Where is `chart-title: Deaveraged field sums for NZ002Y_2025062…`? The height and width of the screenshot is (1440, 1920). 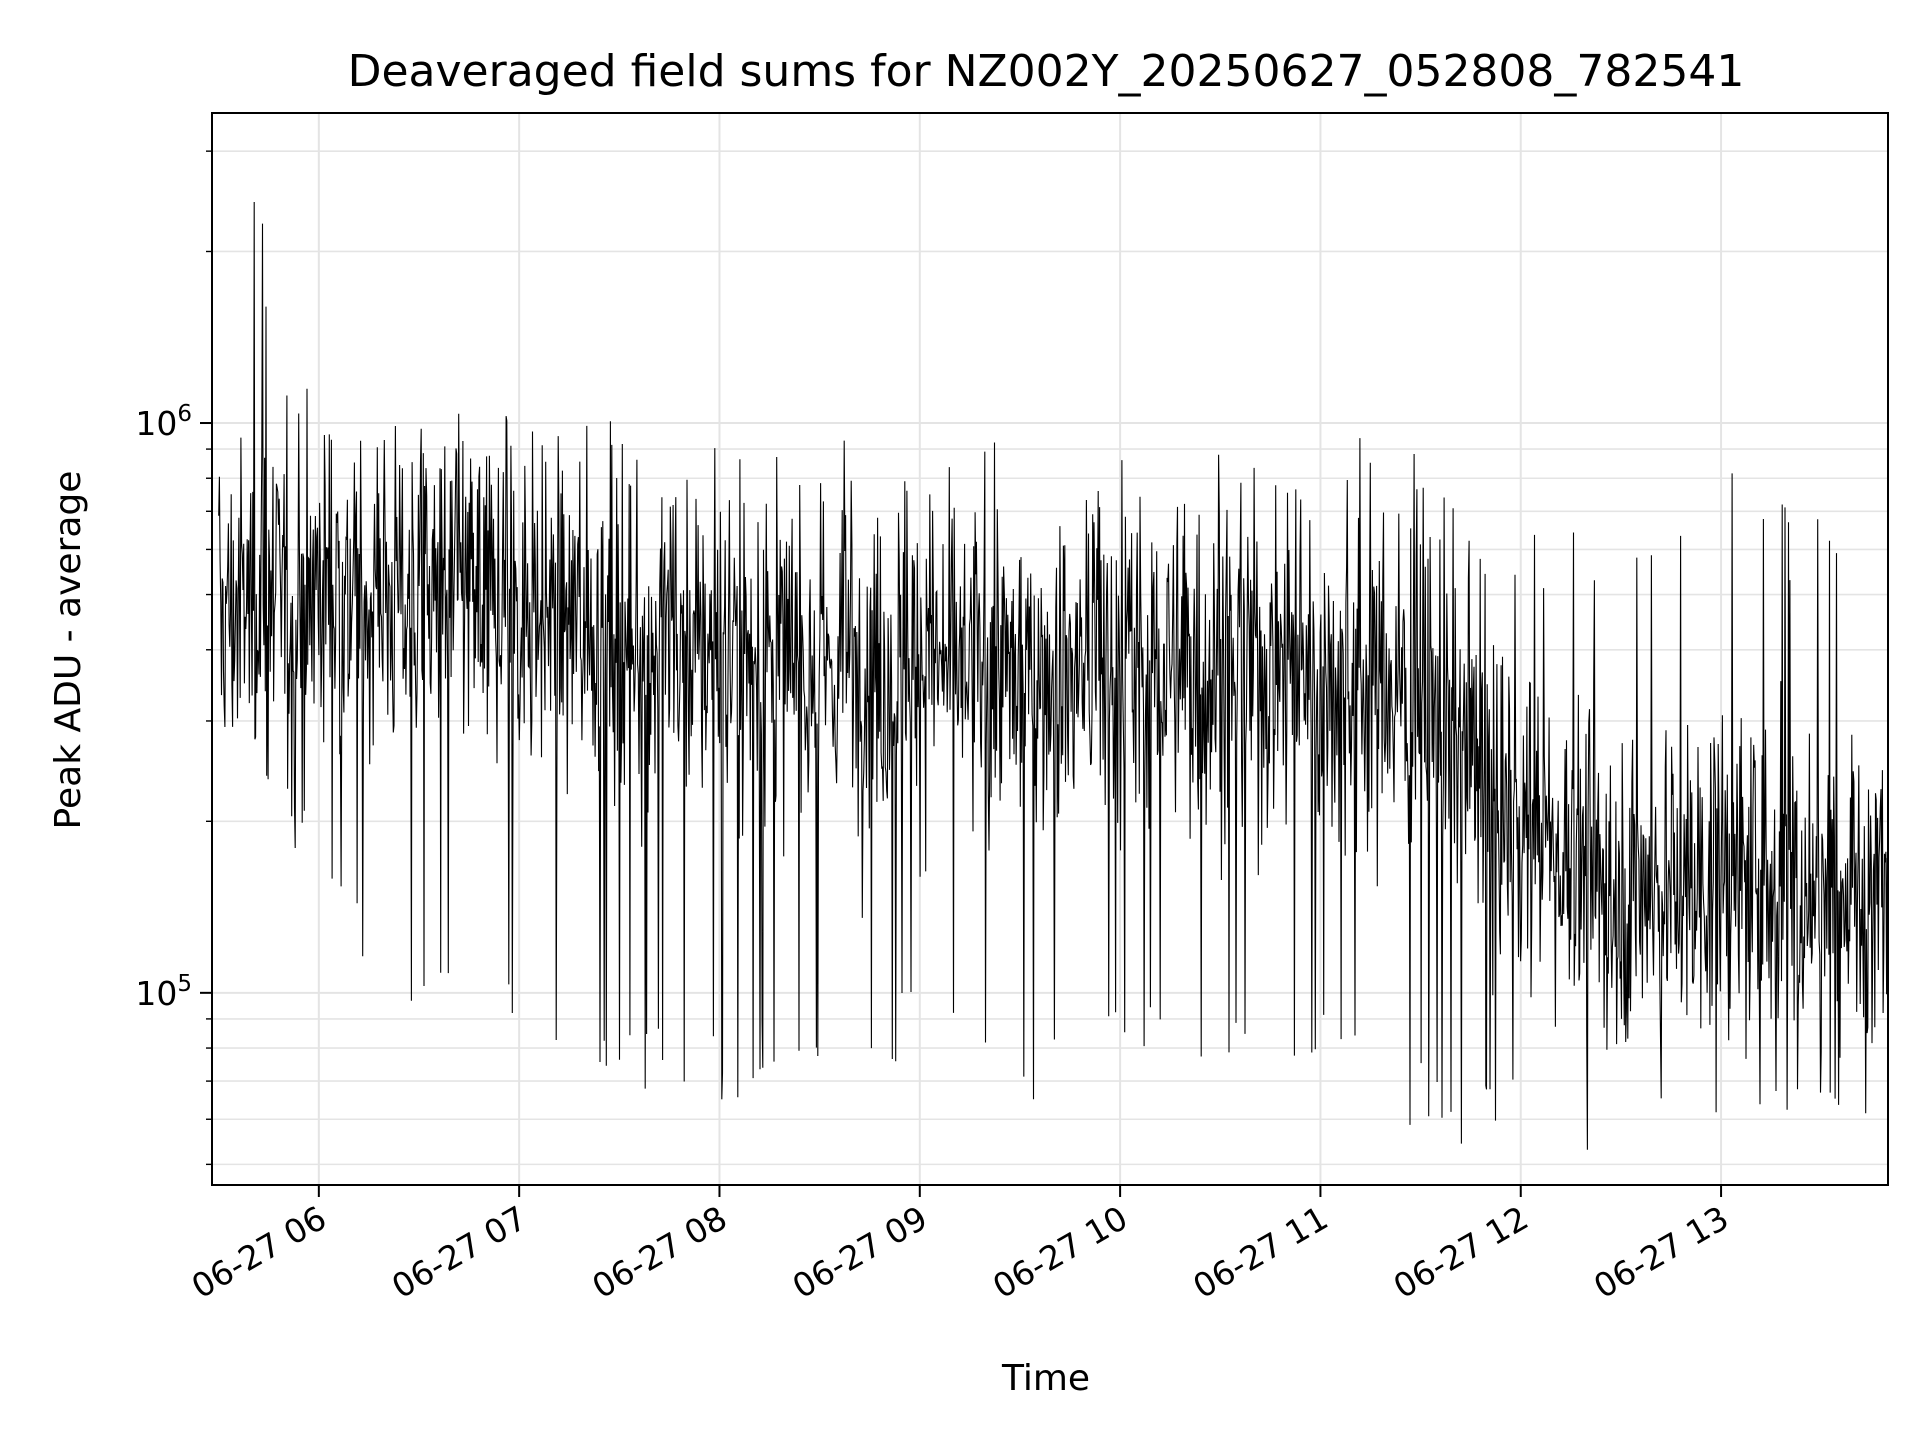 chart-title: Deaveraged field sums for NZ002Y_2025062… is located at coordinates (1046, 71).